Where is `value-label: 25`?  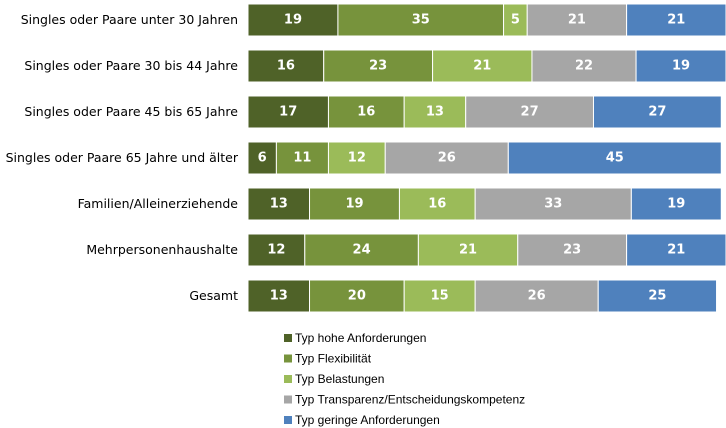
value-label: 25 is located at coordinates (657, 296).